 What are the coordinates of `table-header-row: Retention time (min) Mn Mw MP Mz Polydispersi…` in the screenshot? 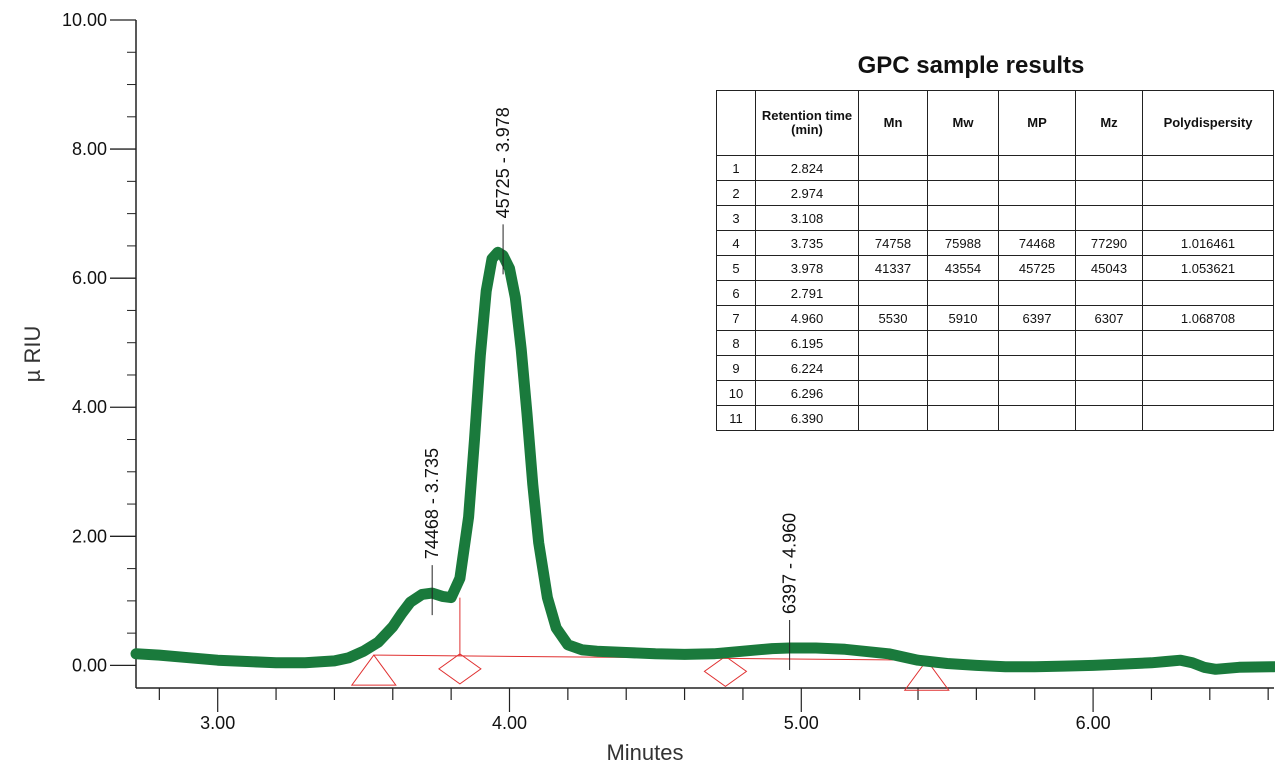 It's located at (995, 123).